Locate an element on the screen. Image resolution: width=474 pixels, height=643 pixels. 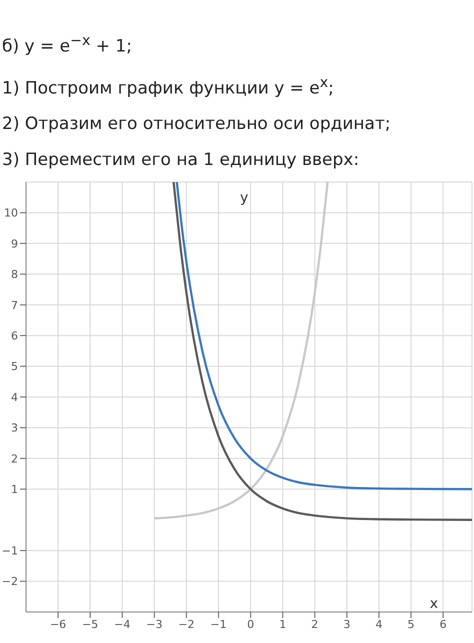
y-tick-label: 7 is located at coordinates (14, 305).